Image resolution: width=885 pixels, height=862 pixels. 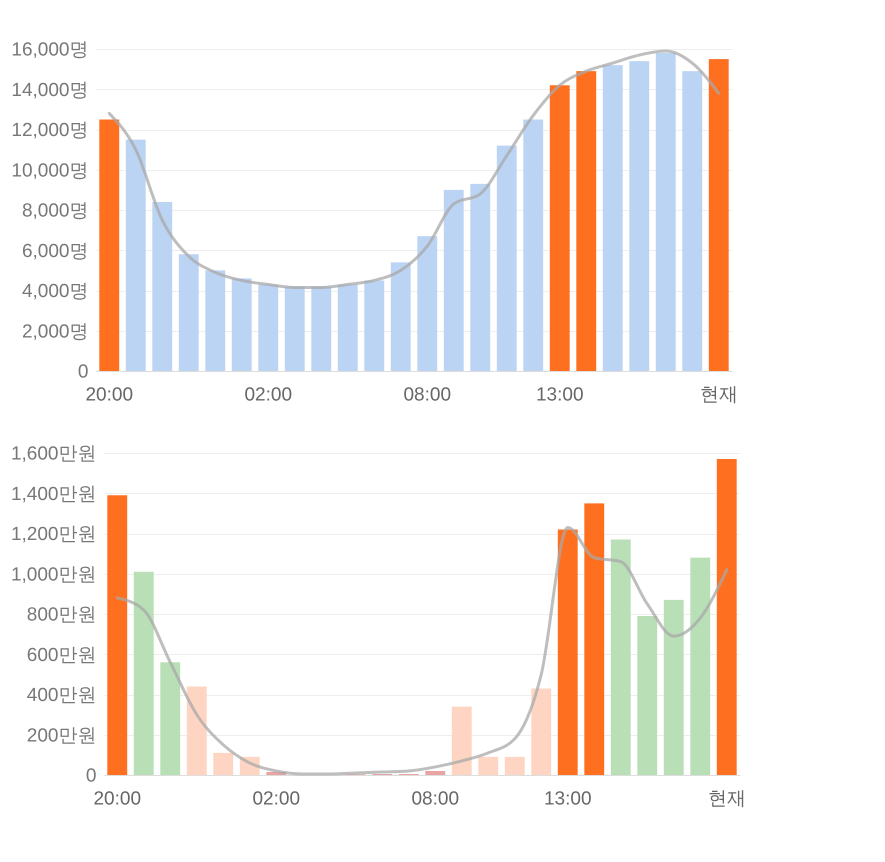 I want to click on y-tick-label: 1,400만원, so click(x=53, y=494).